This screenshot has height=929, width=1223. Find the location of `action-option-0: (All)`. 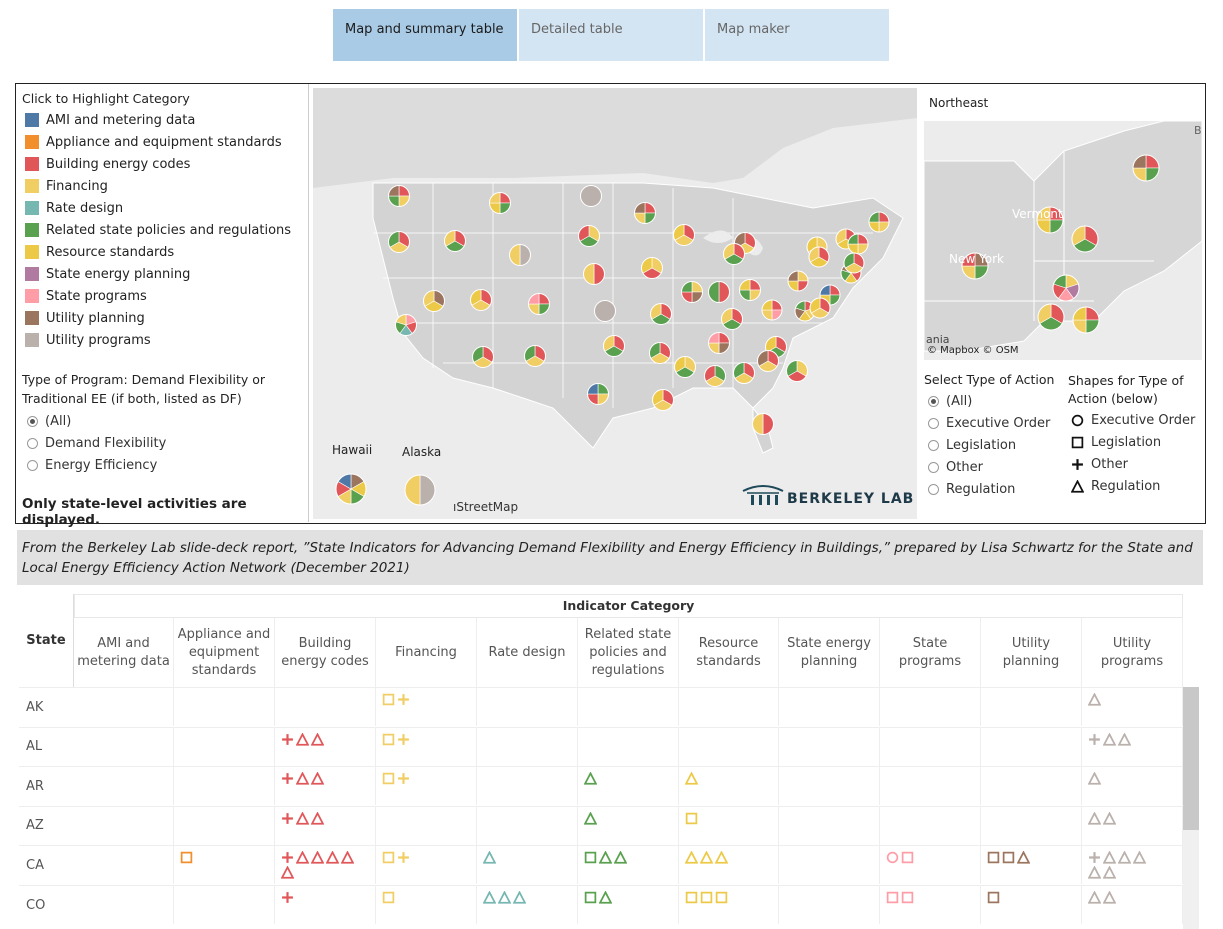

action-option-0: (All) is located at coordinates (950, 401).